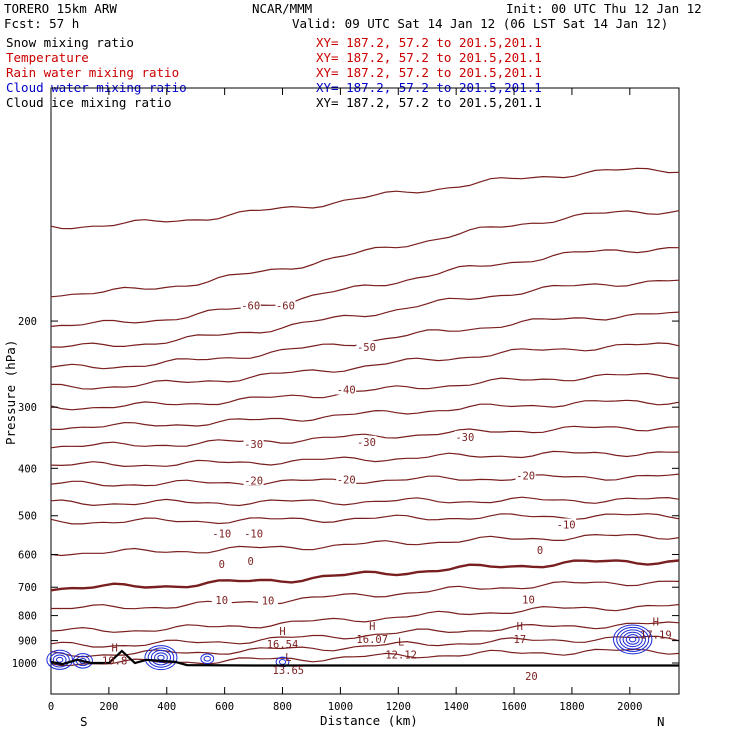 The height and width of the screenshot is (740, 740). Describe the element at coordinates (369, 720) in the screenshot. I see `x-axis-title: Distance (km)` at that location.